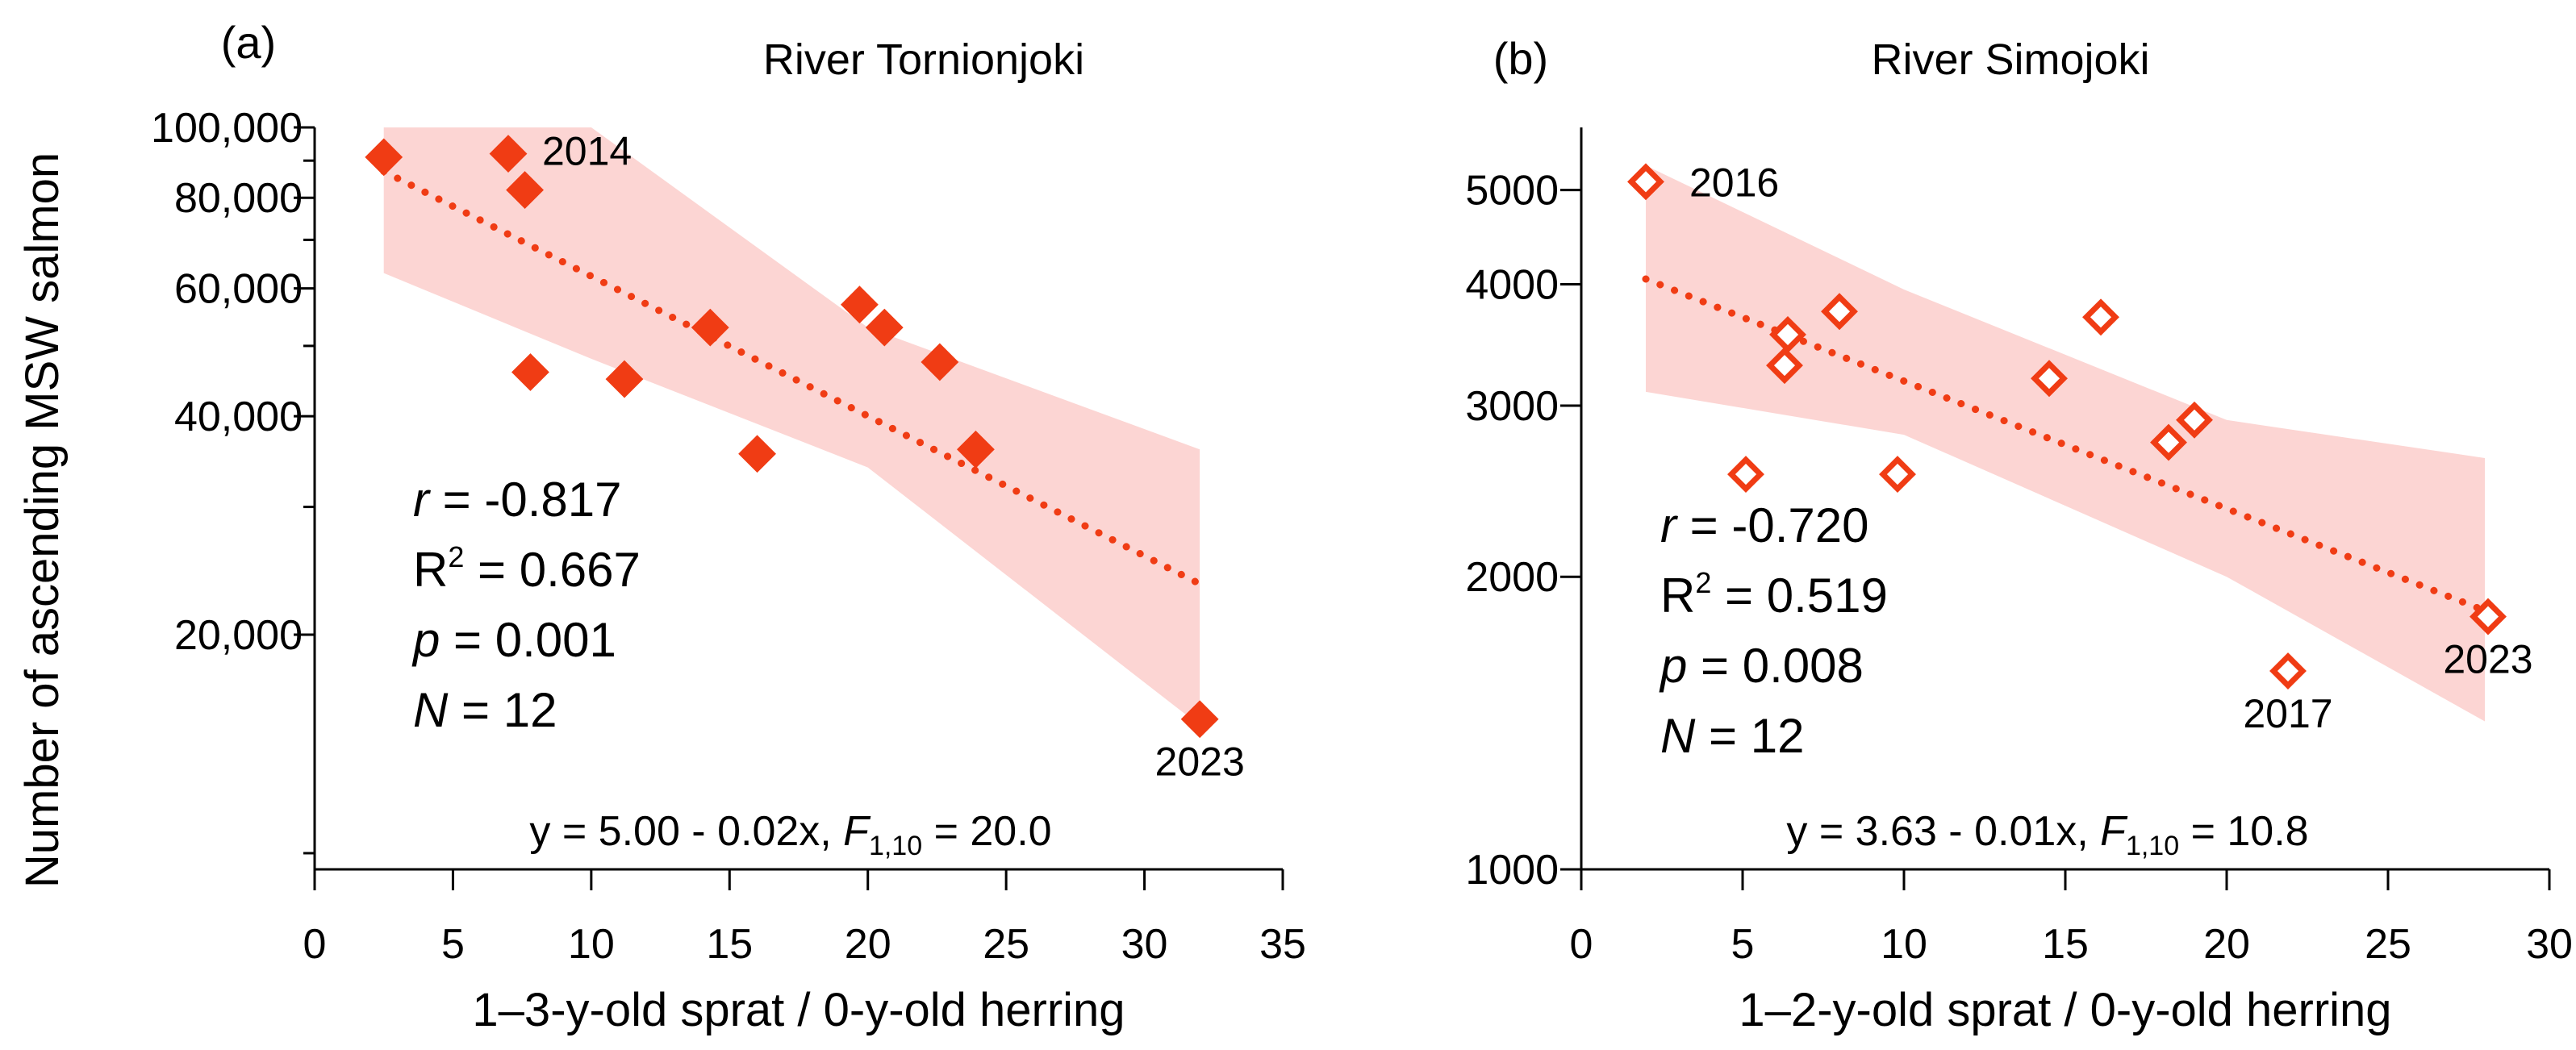 This screenshot has width=2576, height=1050. Describe the element at coordinates (2010, 59) in the screenshot. I see `panel-title: River Simojoki` at that location.